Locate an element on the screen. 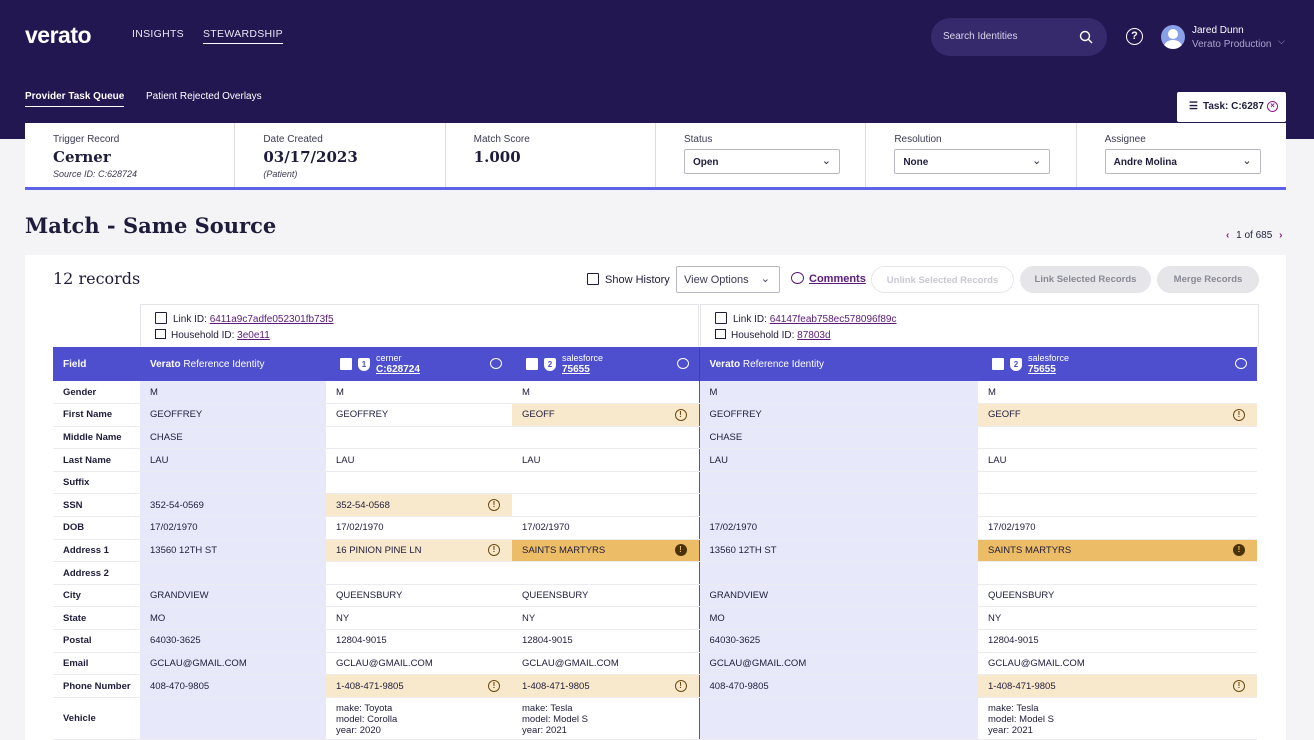 Image resolution: width=1314 pixels, height=740 pixels. user-name: Jared Dunn is located at coordinates (1218, 30).